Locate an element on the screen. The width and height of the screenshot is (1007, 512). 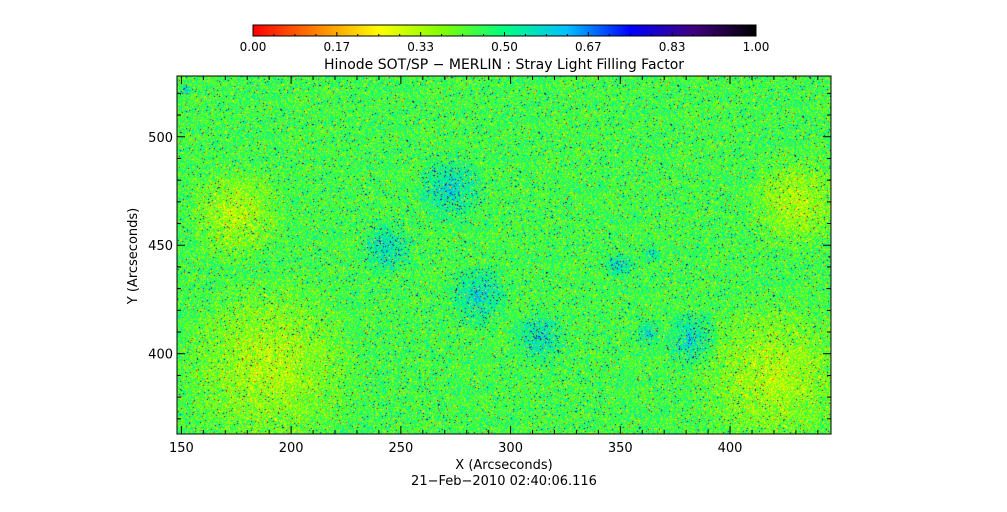
y-tick-label: 450 is located at coordinates (160, 246).